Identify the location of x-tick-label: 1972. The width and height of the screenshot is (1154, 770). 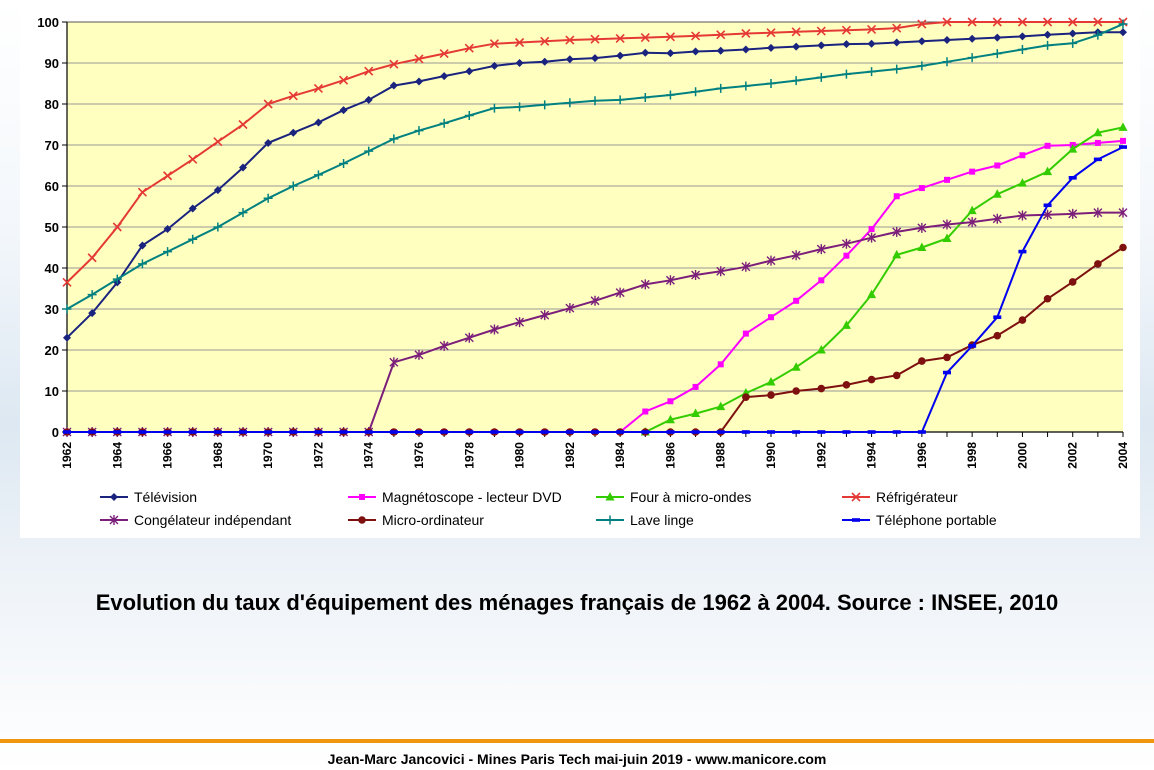
(318, 455).